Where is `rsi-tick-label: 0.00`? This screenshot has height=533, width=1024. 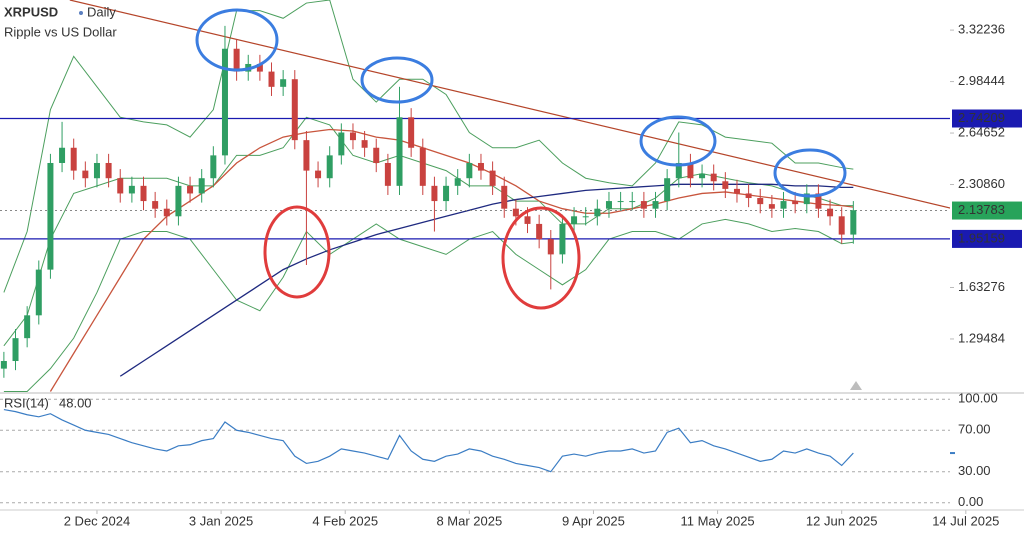
rsi-tick-label: 0.00 is located at coordinates (970, 501).